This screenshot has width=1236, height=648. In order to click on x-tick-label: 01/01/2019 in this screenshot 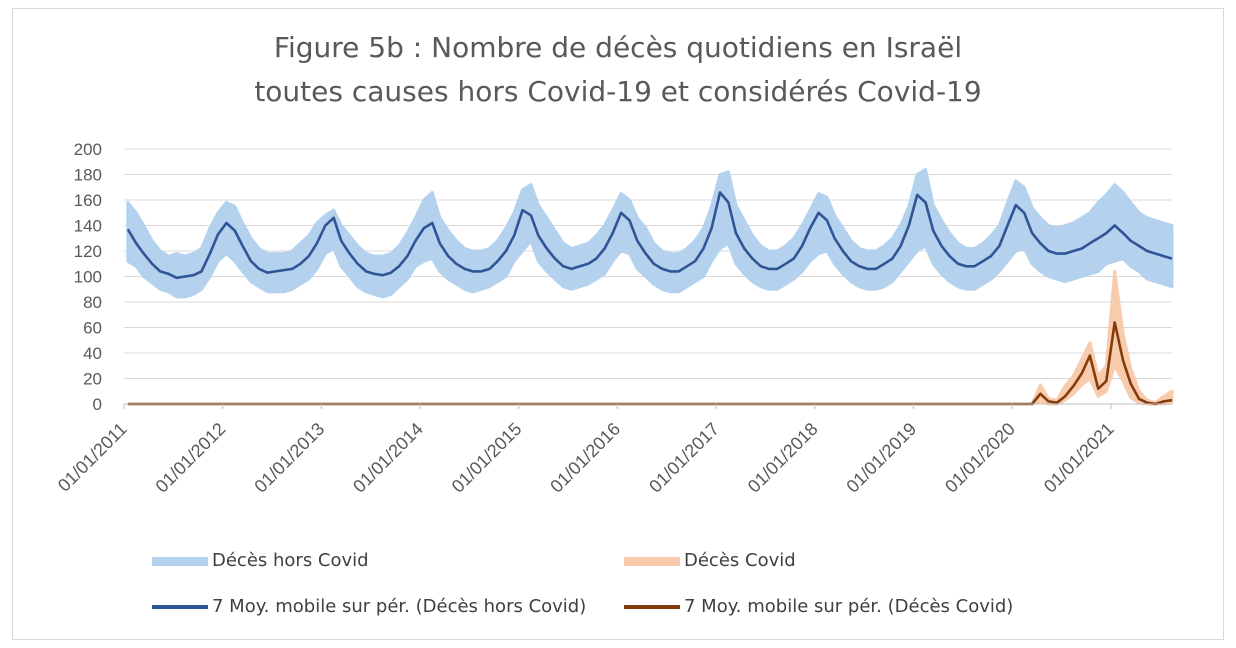, I will do `click(881, 458)`.